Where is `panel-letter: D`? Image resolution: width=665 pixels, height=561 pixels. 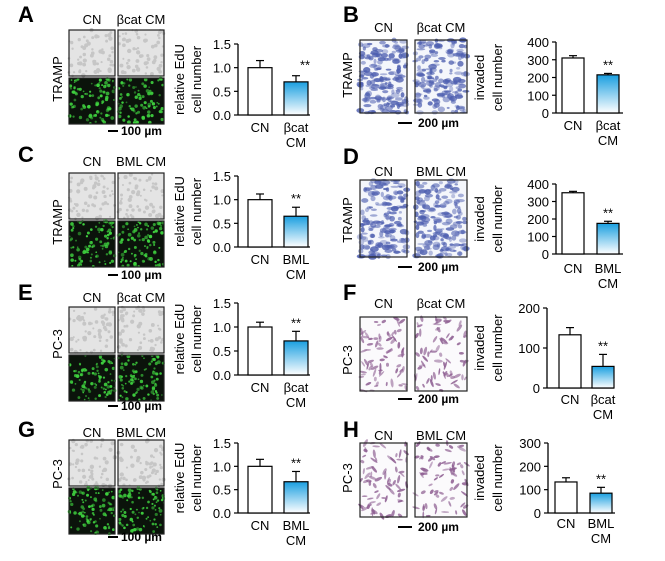
panel-letter: D is located at coordinates (351, 156).